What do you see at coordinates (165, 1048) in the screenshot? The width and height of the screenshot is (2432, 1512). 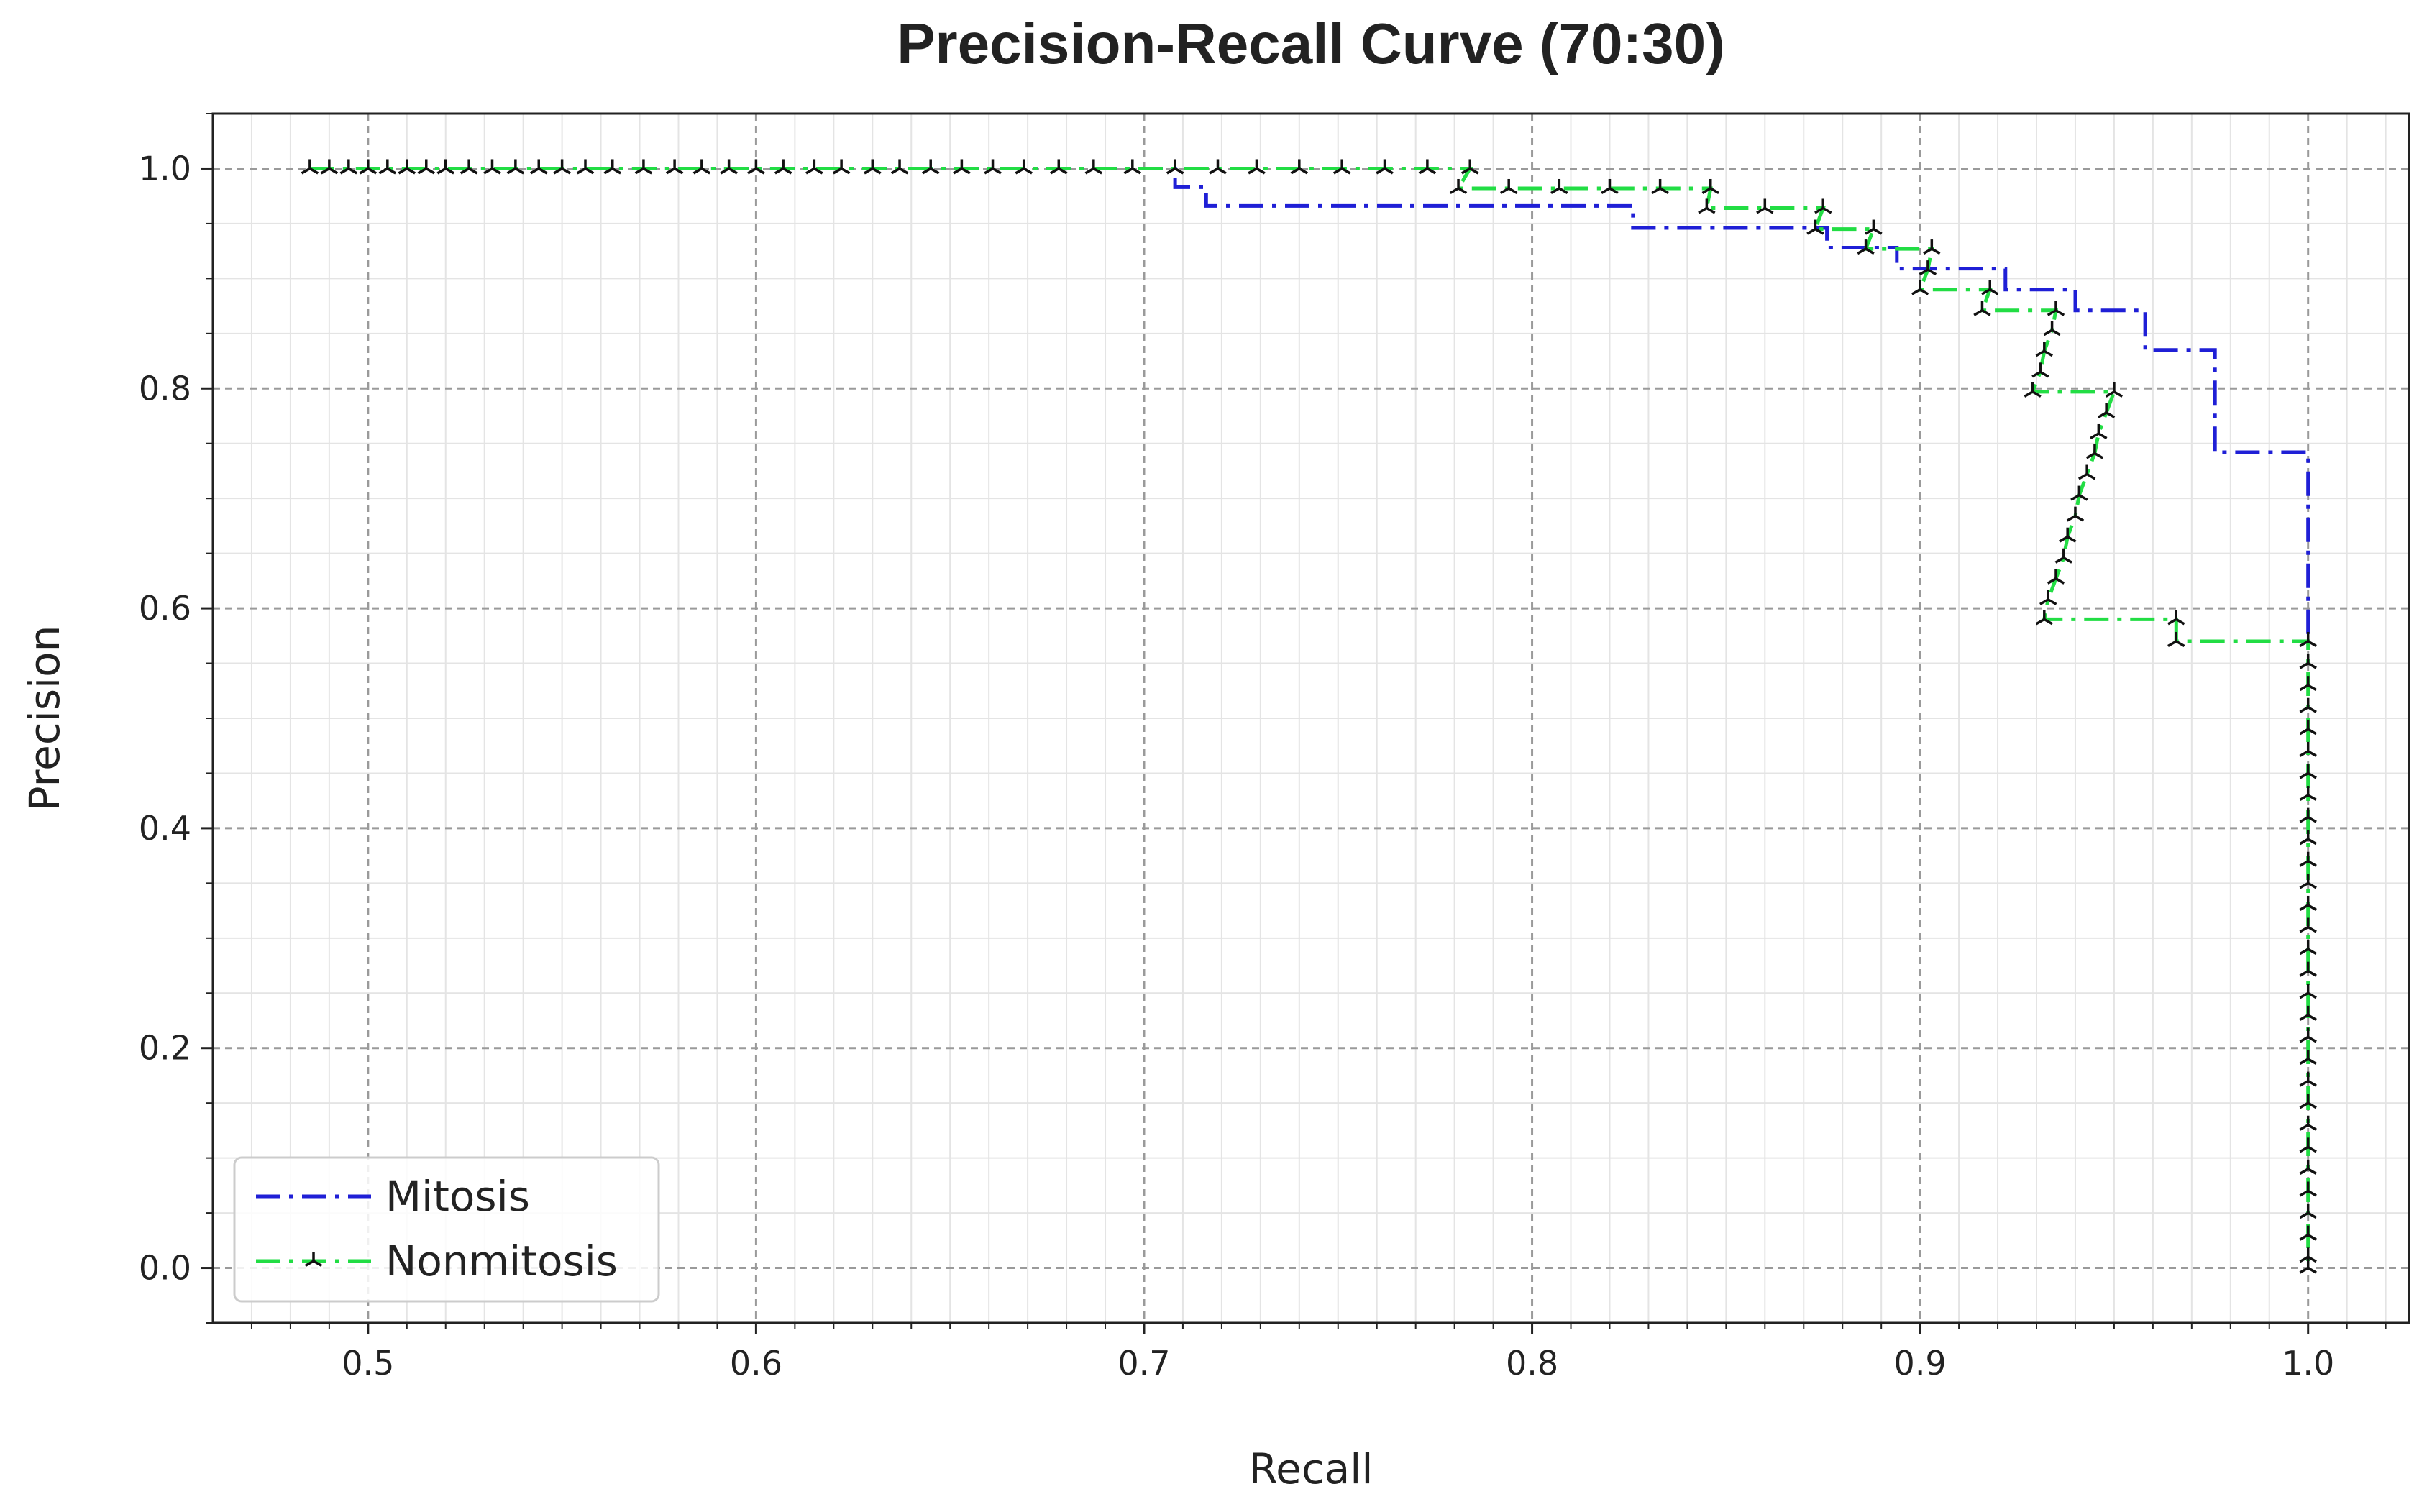 I see `y-tick-label: 0.2` at bounding box center [165, 1048].